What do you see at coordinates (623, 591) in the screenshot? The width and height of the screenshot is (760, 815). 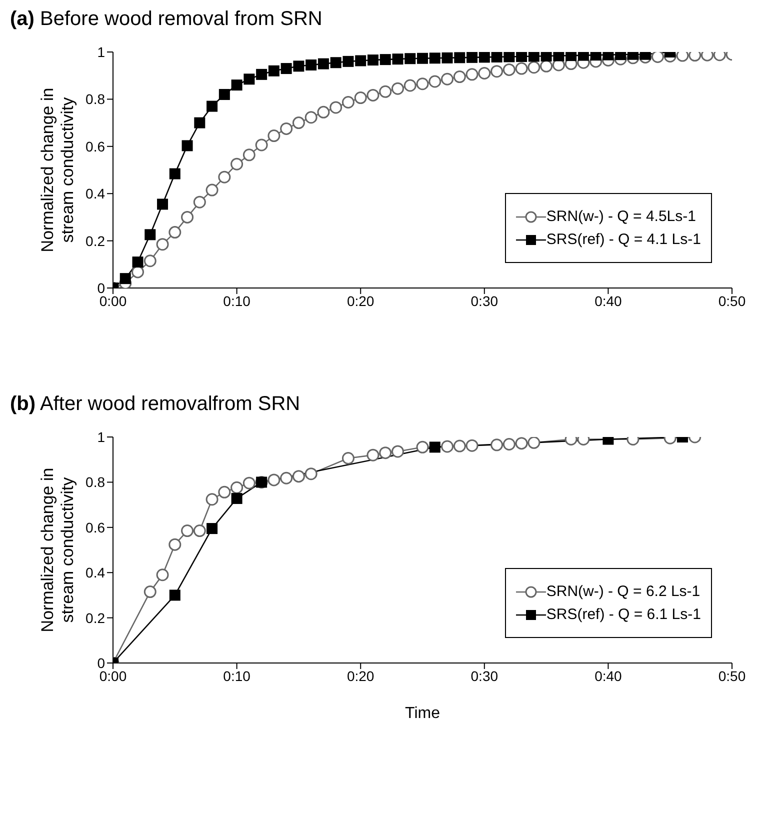 I see `legend-label: SRN(w-) - Q = 6.2 Ls-1` at bounding box center [623, 591].